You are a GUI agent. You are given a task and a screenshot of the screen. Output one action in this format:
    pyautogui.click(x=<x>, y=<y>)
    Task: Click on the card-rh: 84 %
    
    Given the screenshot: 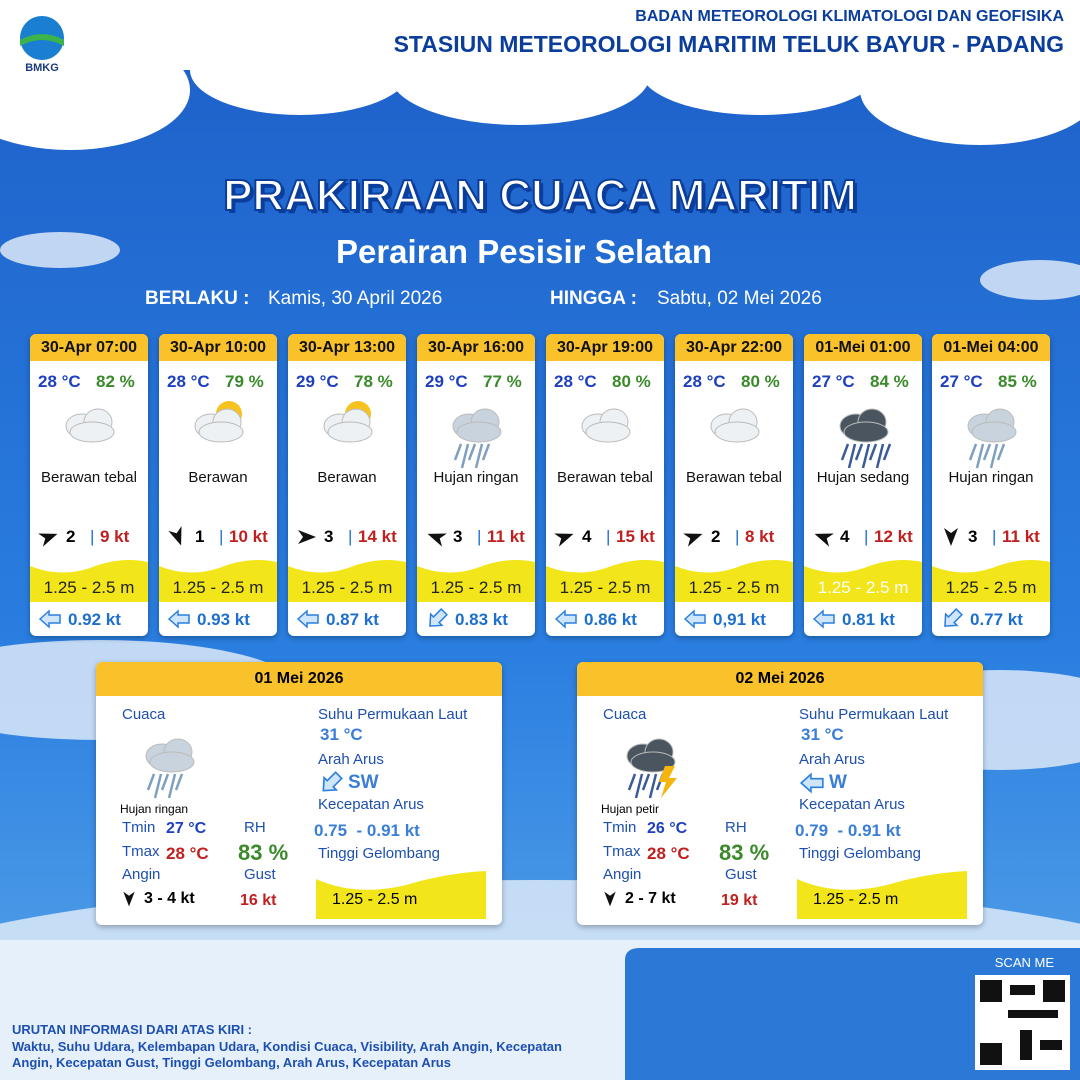 What is the action you would take?
    pyautogui.click(x=889, y=381)
    